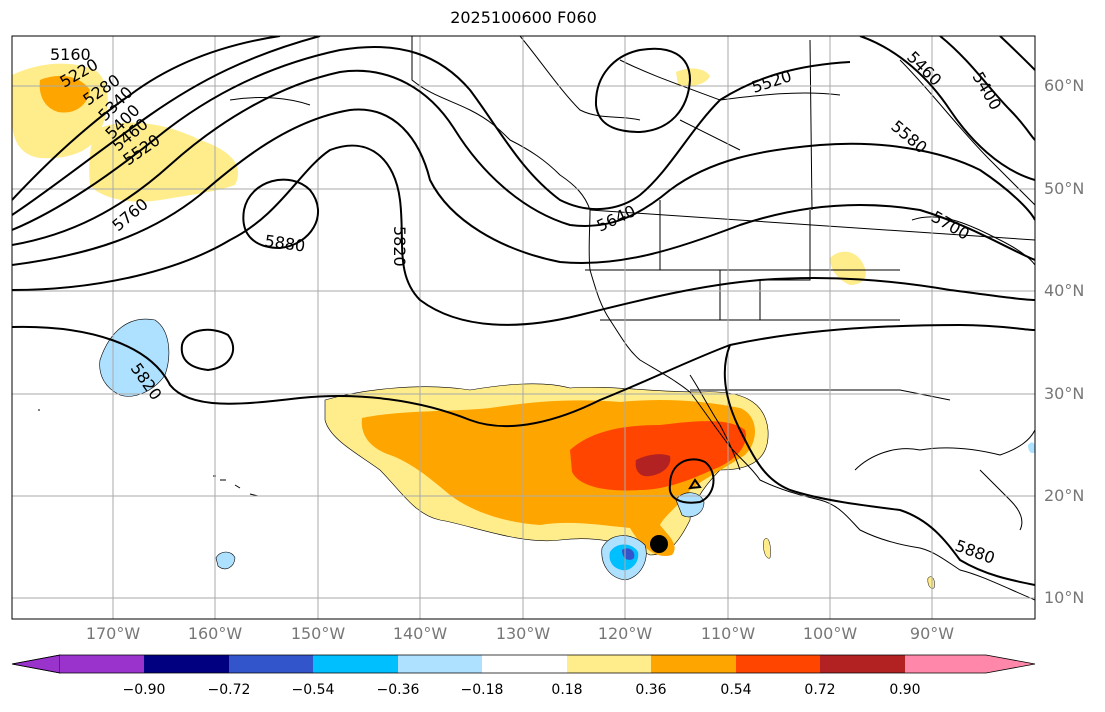  I want to click on colorbar-tick-label: 0.54, so click(736, 690).